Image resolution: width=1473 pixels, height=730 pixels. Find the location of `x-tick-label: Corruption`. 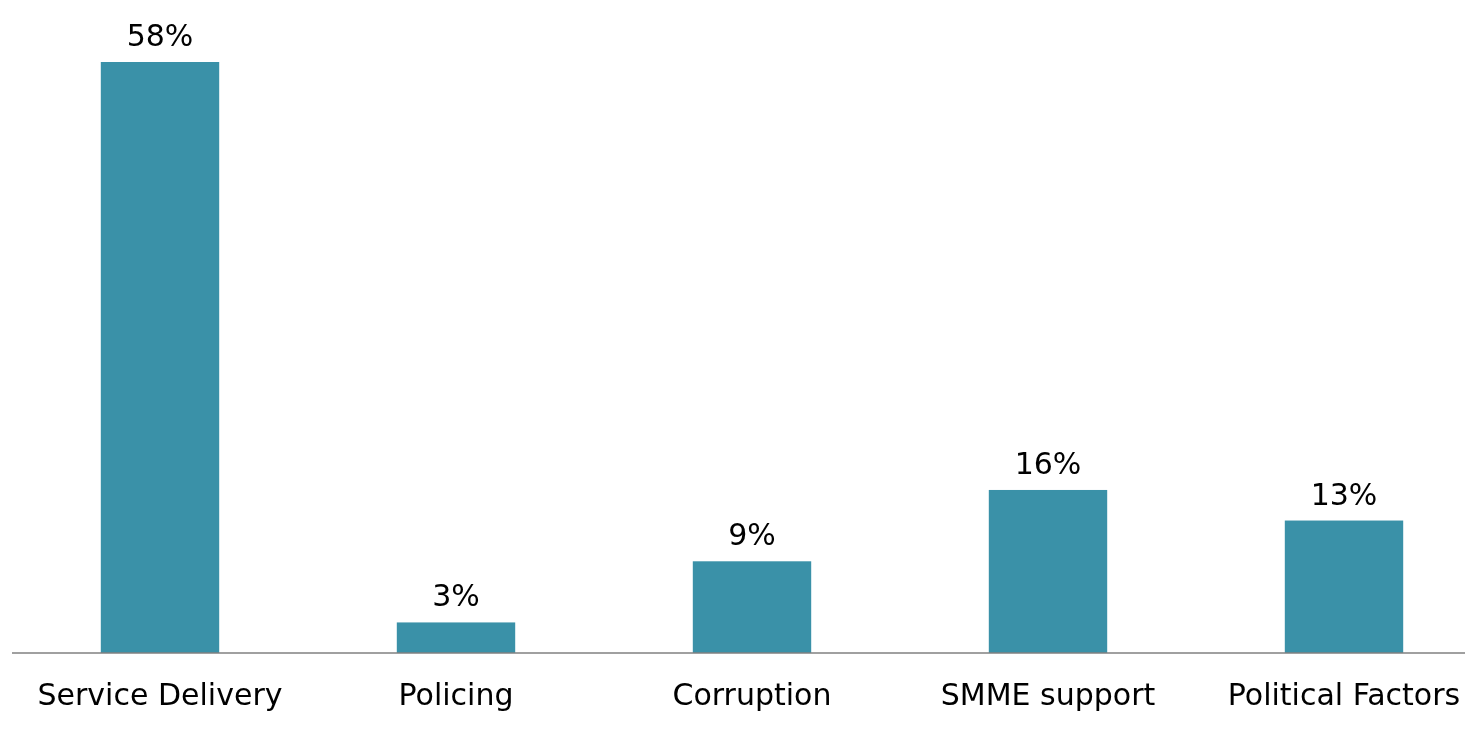

x-tick-label: Corruption is located at coordinates (752, 694).